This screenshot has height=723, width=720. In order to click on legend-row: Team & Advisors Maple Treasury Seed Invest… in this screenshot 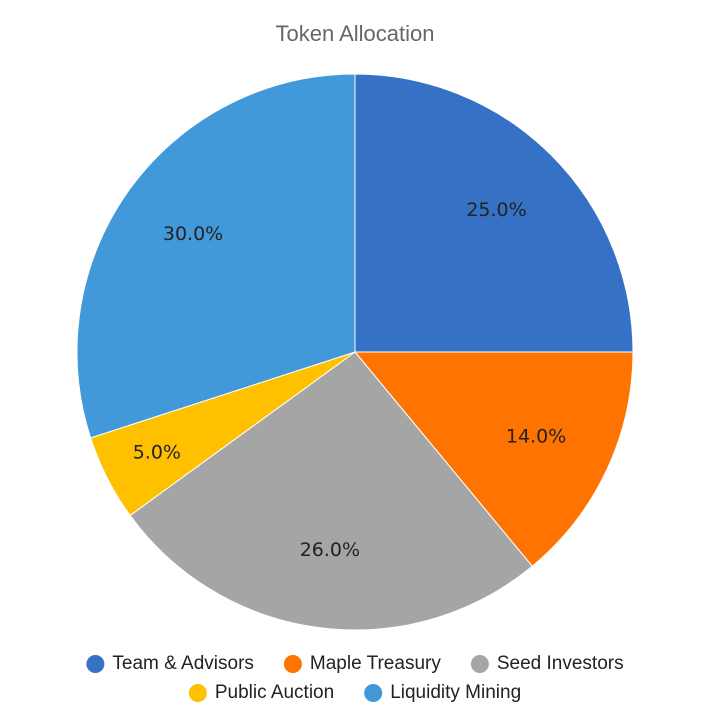, I will do `click(355, 663)`.